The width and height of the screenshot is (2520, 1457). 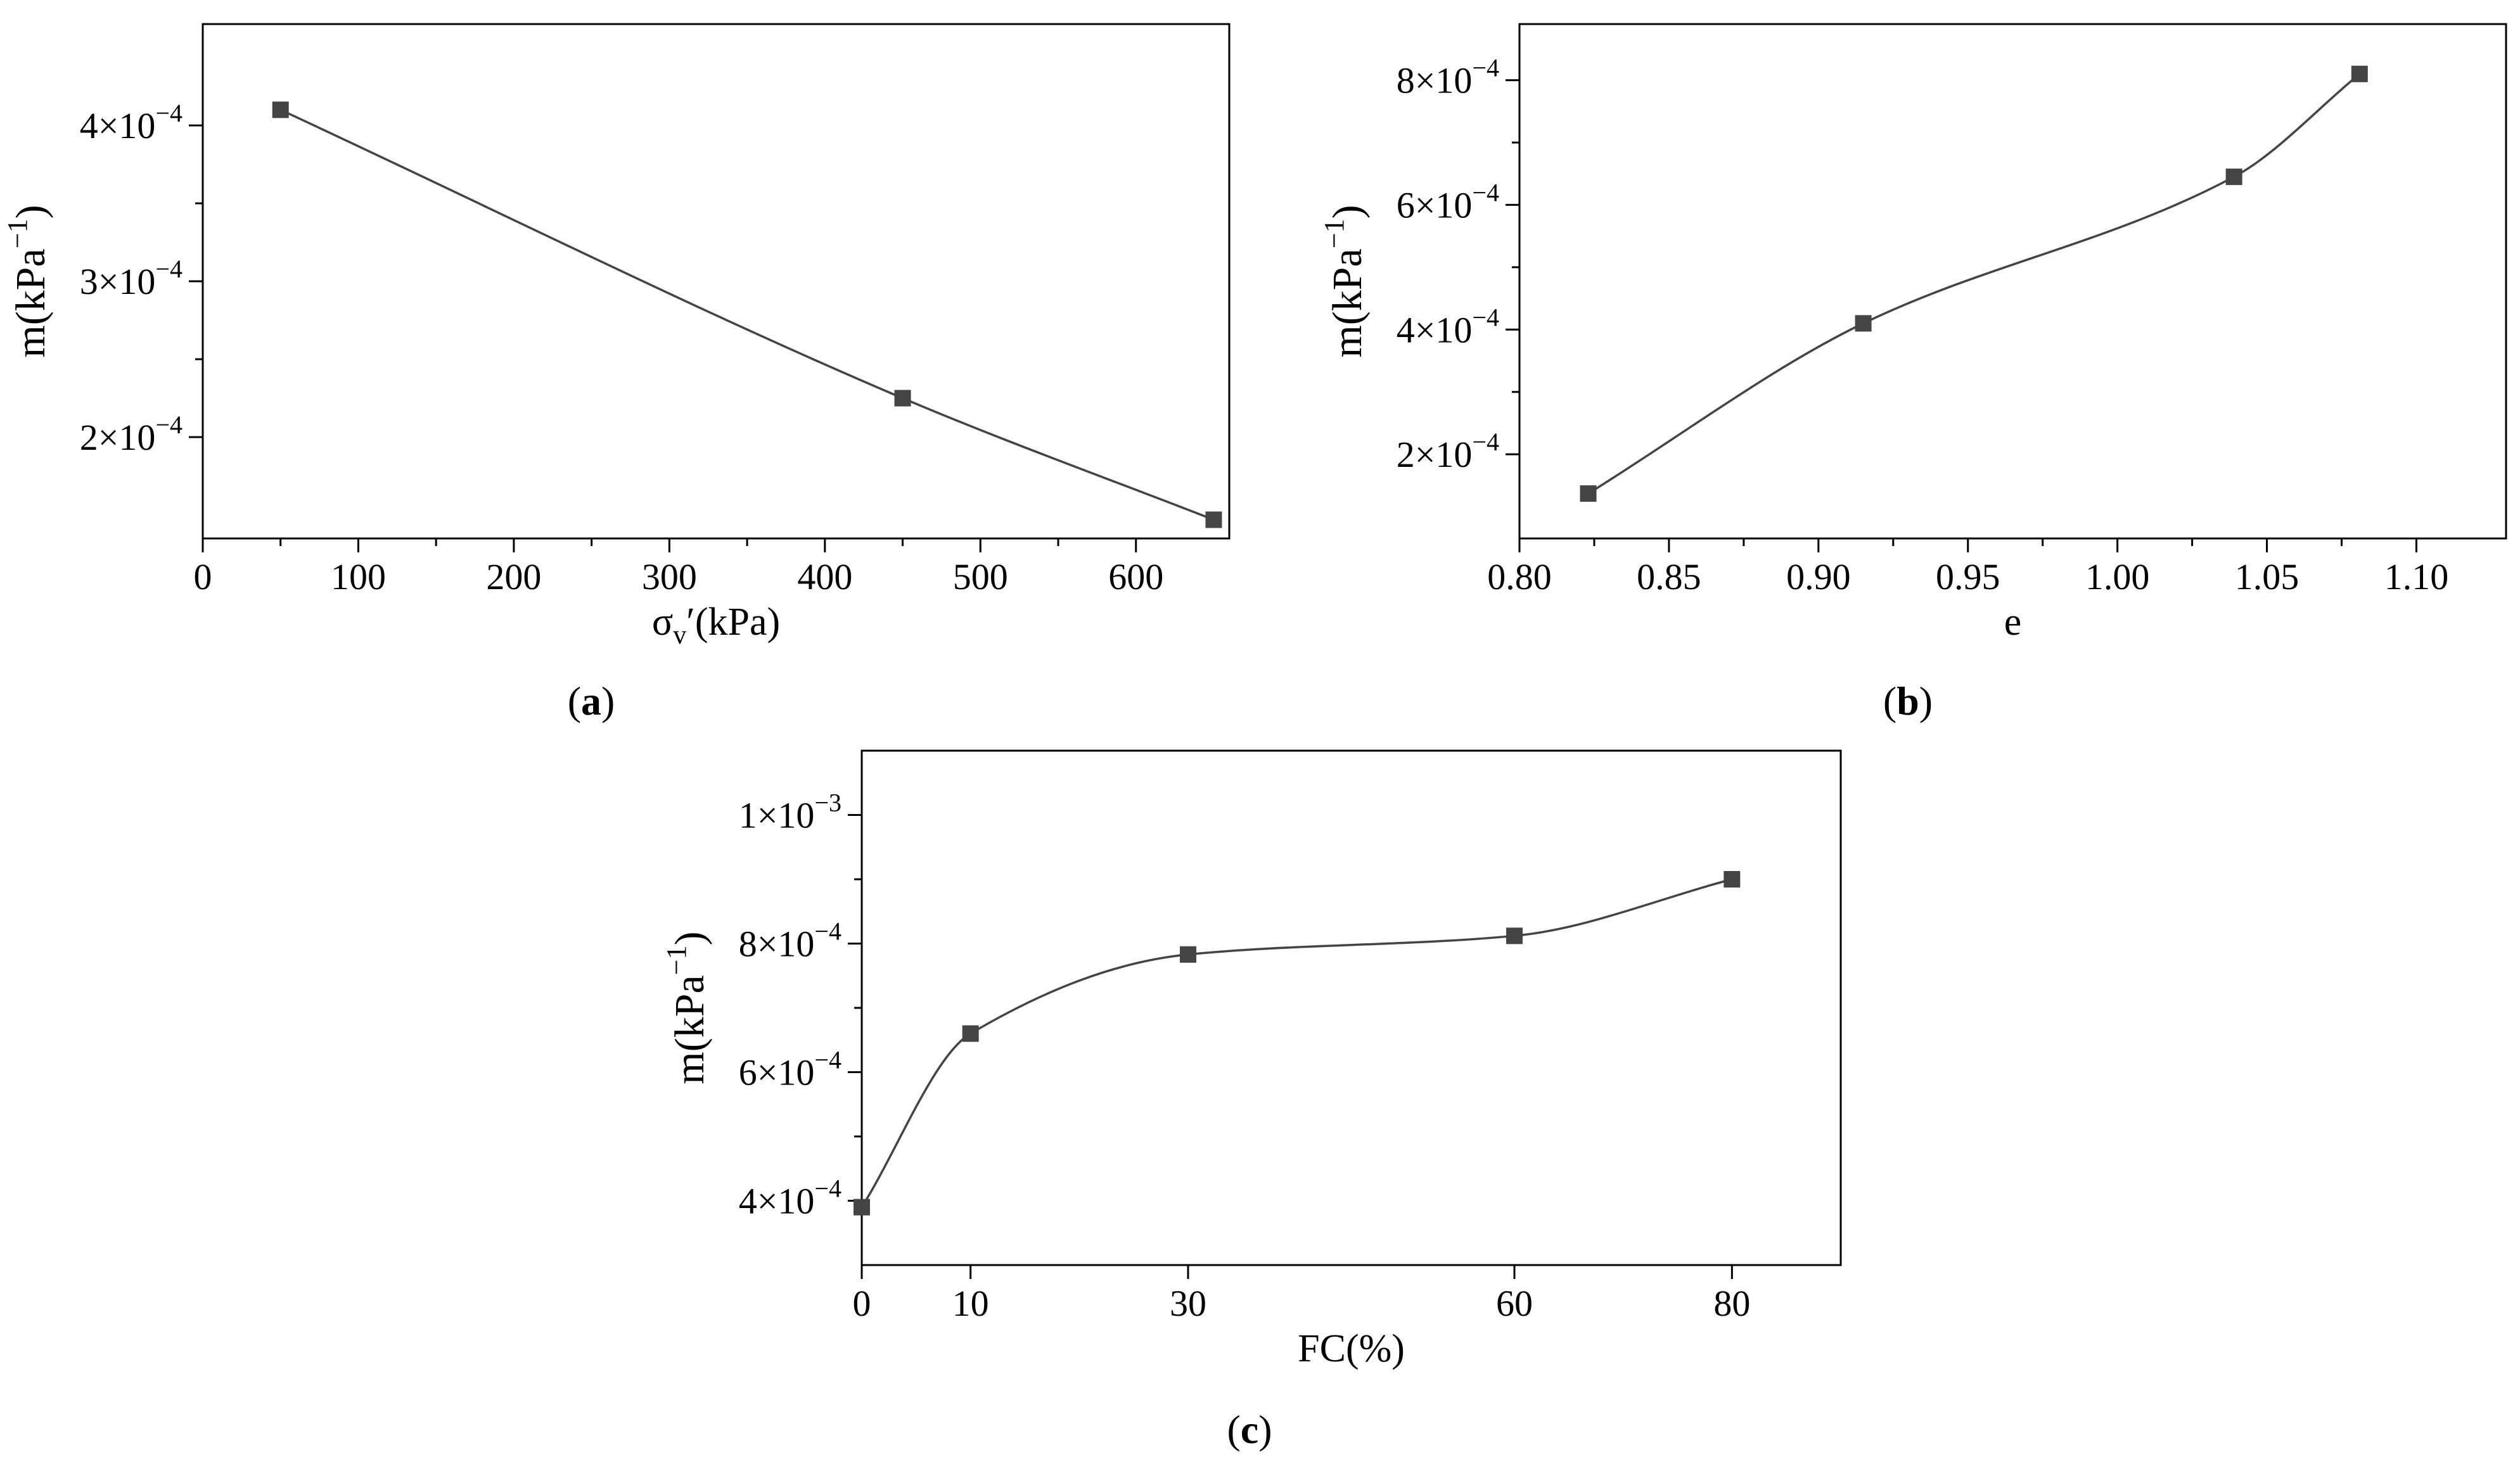 I want to click on x-tick-label: 0.90, so click(x=1818, y=577).